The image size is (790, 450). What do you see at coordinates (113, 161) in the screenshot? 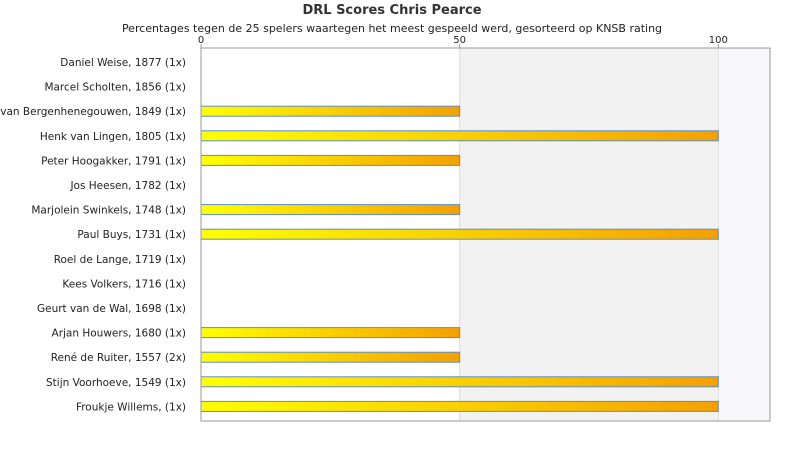
I see `category-label: Peter Hoogakker, 1791 (1x)` at bounding box center [113, 161].